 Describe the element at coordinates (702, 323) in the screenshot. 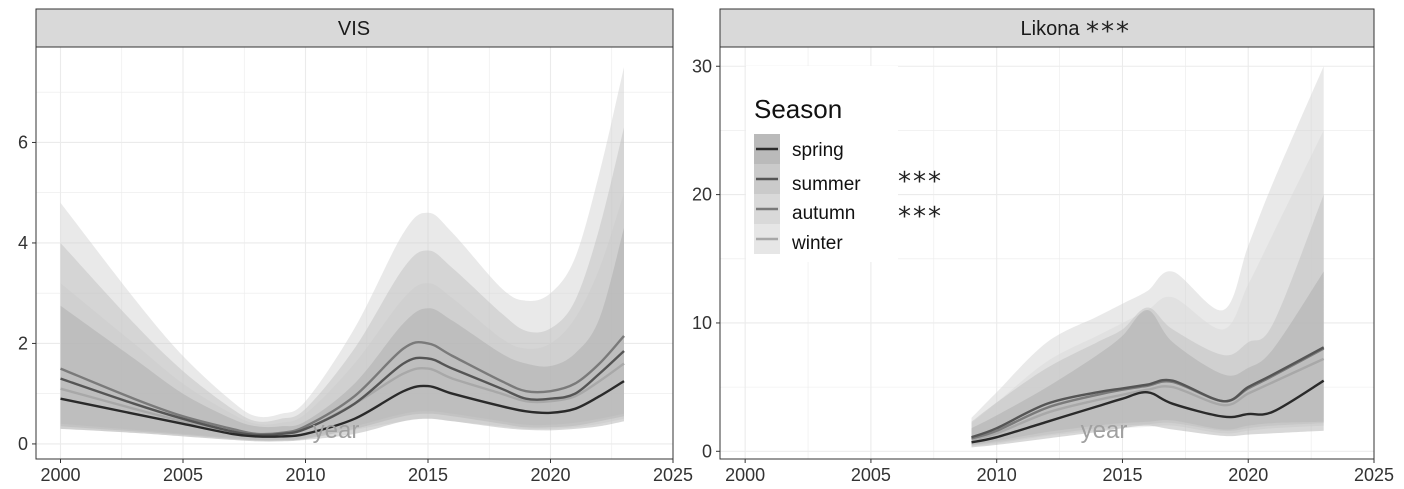

I see `y-tick-label: 10` at that location.